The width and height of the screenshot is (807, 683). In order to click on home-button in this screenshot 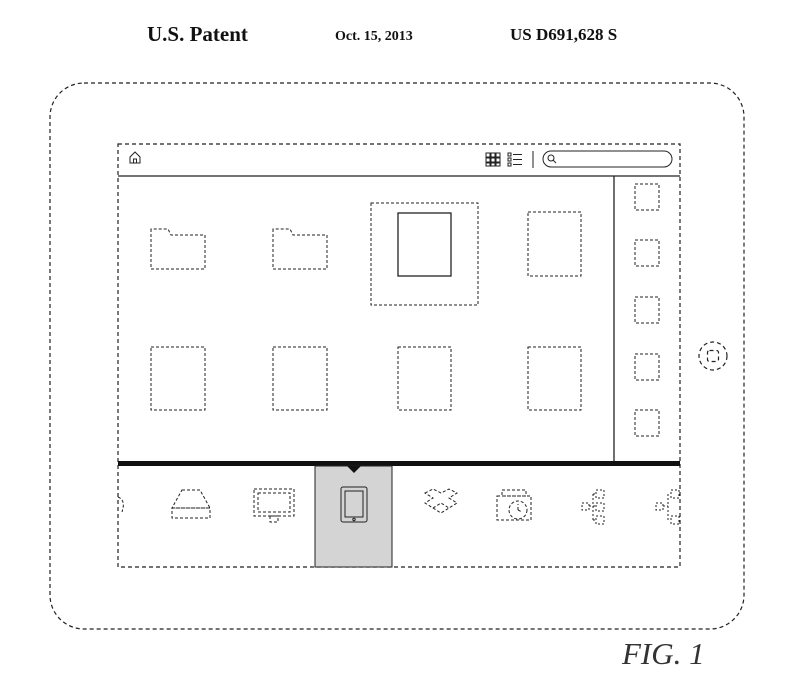, I will do `click(713, 356)`.